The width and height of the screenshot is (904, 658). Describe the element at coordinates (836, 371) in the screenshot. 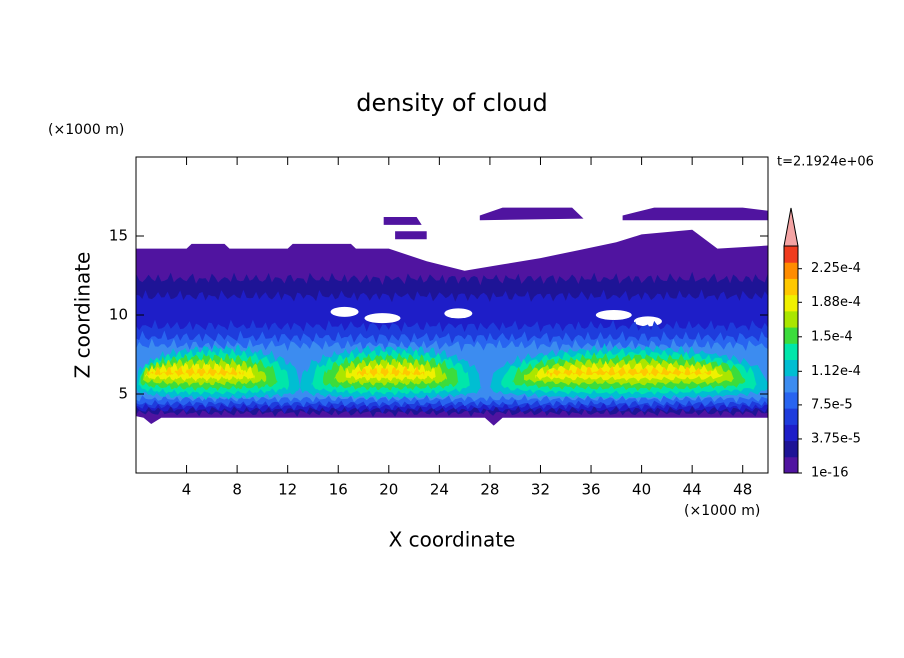

I see `colorbar-tick-label: 1.12e-4` at that location.